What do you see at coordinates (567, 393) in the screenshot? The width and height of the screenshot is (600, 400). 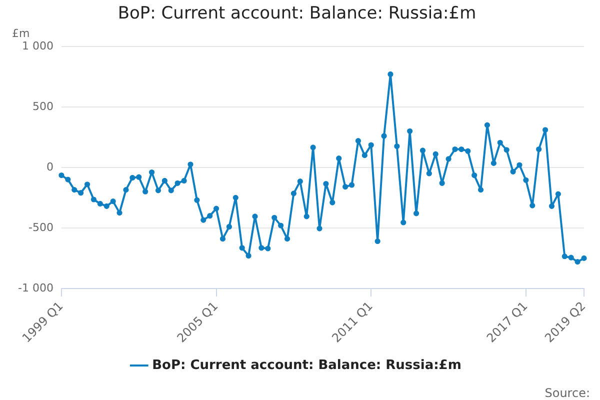 I see `source-note: Source:` at bounding box center [567, 393].